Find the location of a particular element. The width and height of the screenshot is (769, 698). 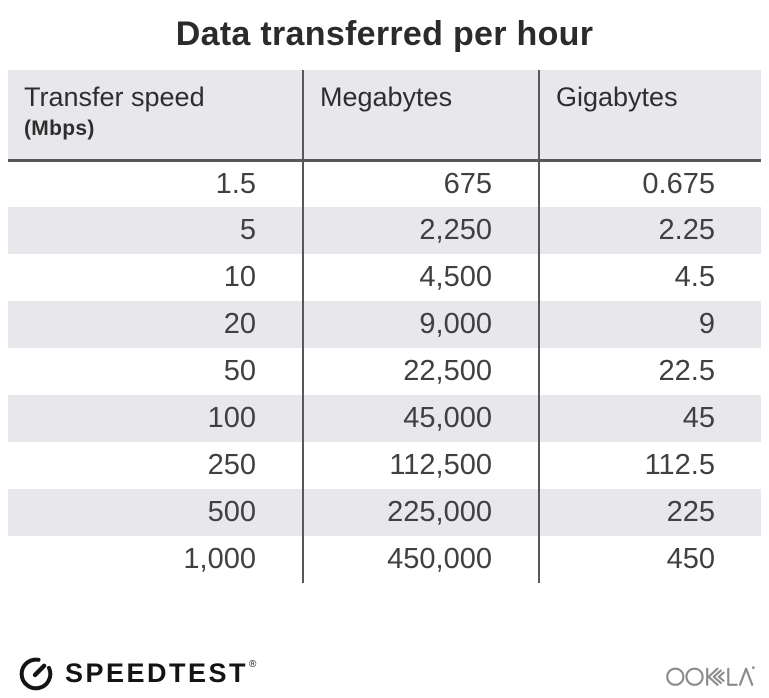

column-header-label: Megabytes is located at coordinates (386, 97).